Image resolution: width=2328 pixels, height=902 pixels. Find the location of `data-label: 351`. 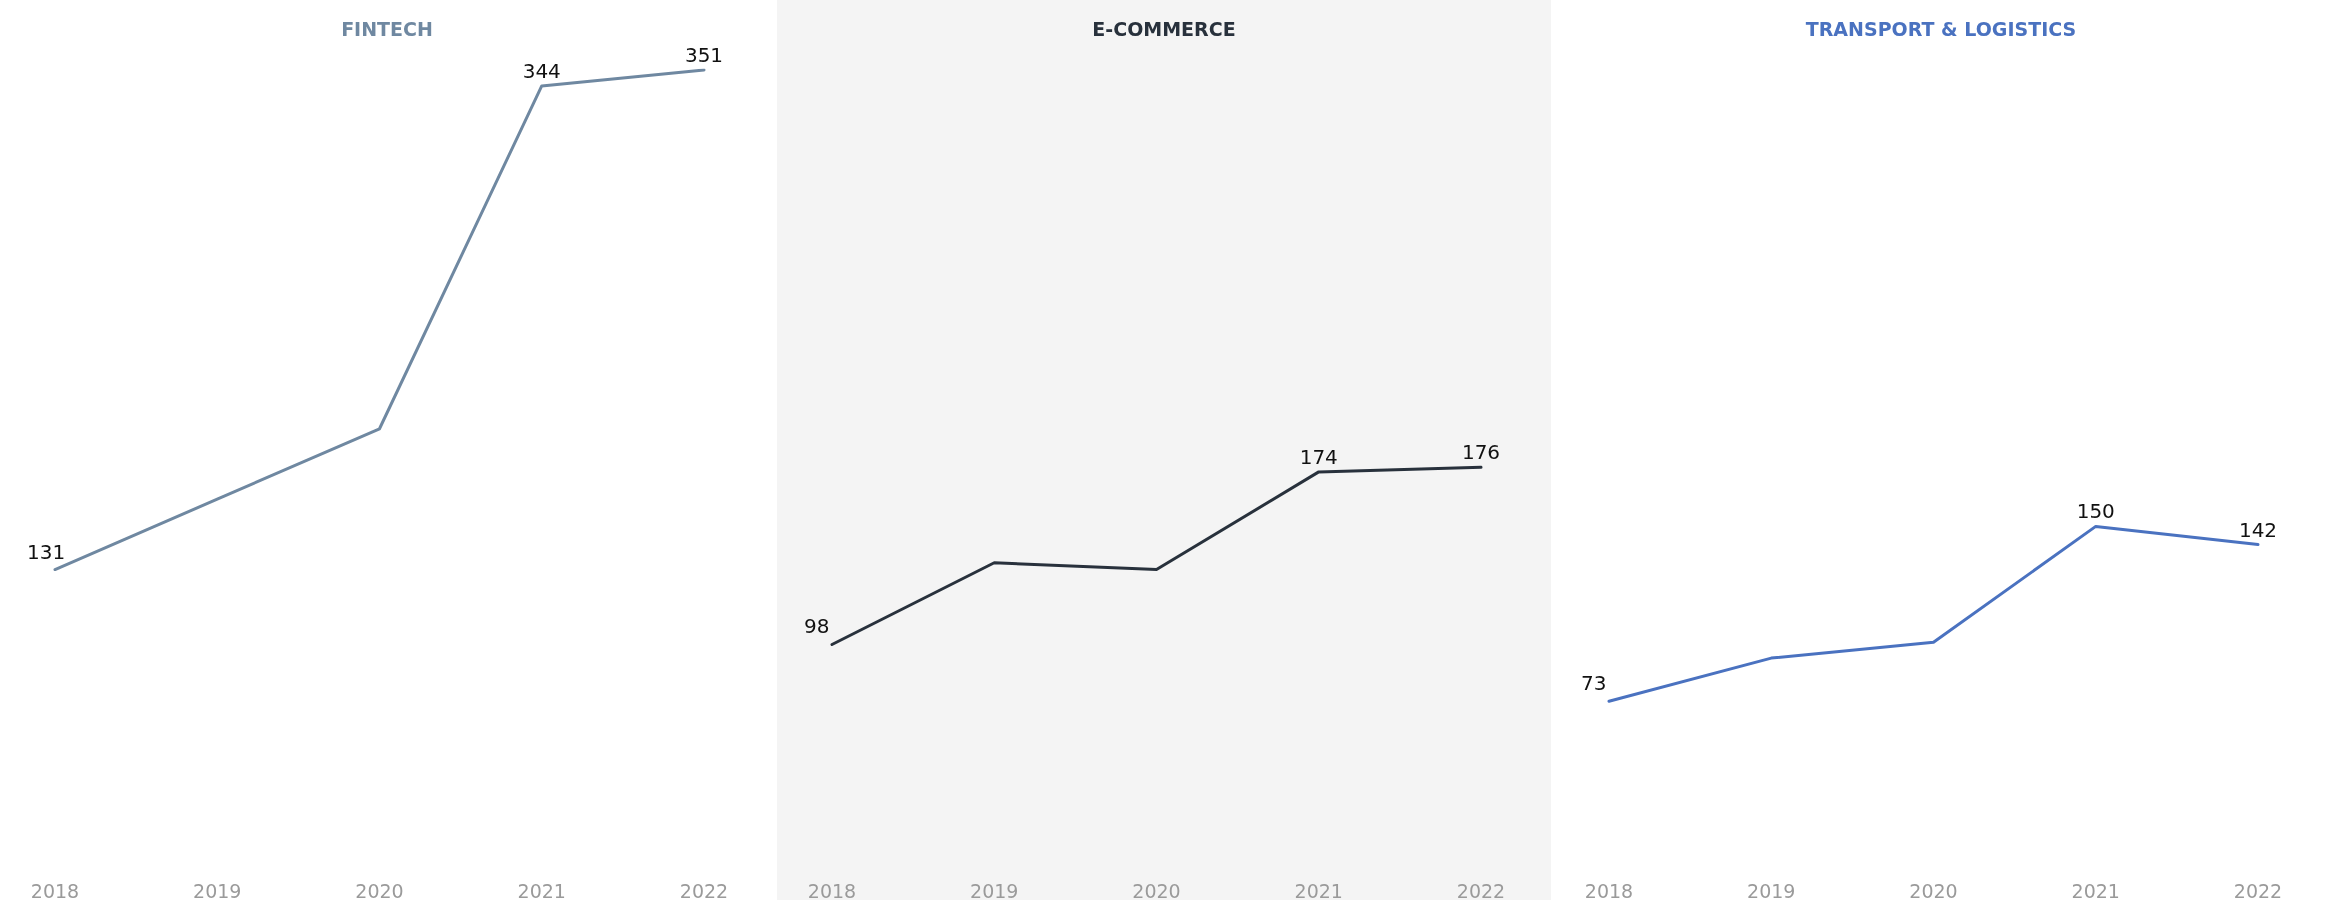

data-label: 351 is located at coordinates (704, 55).